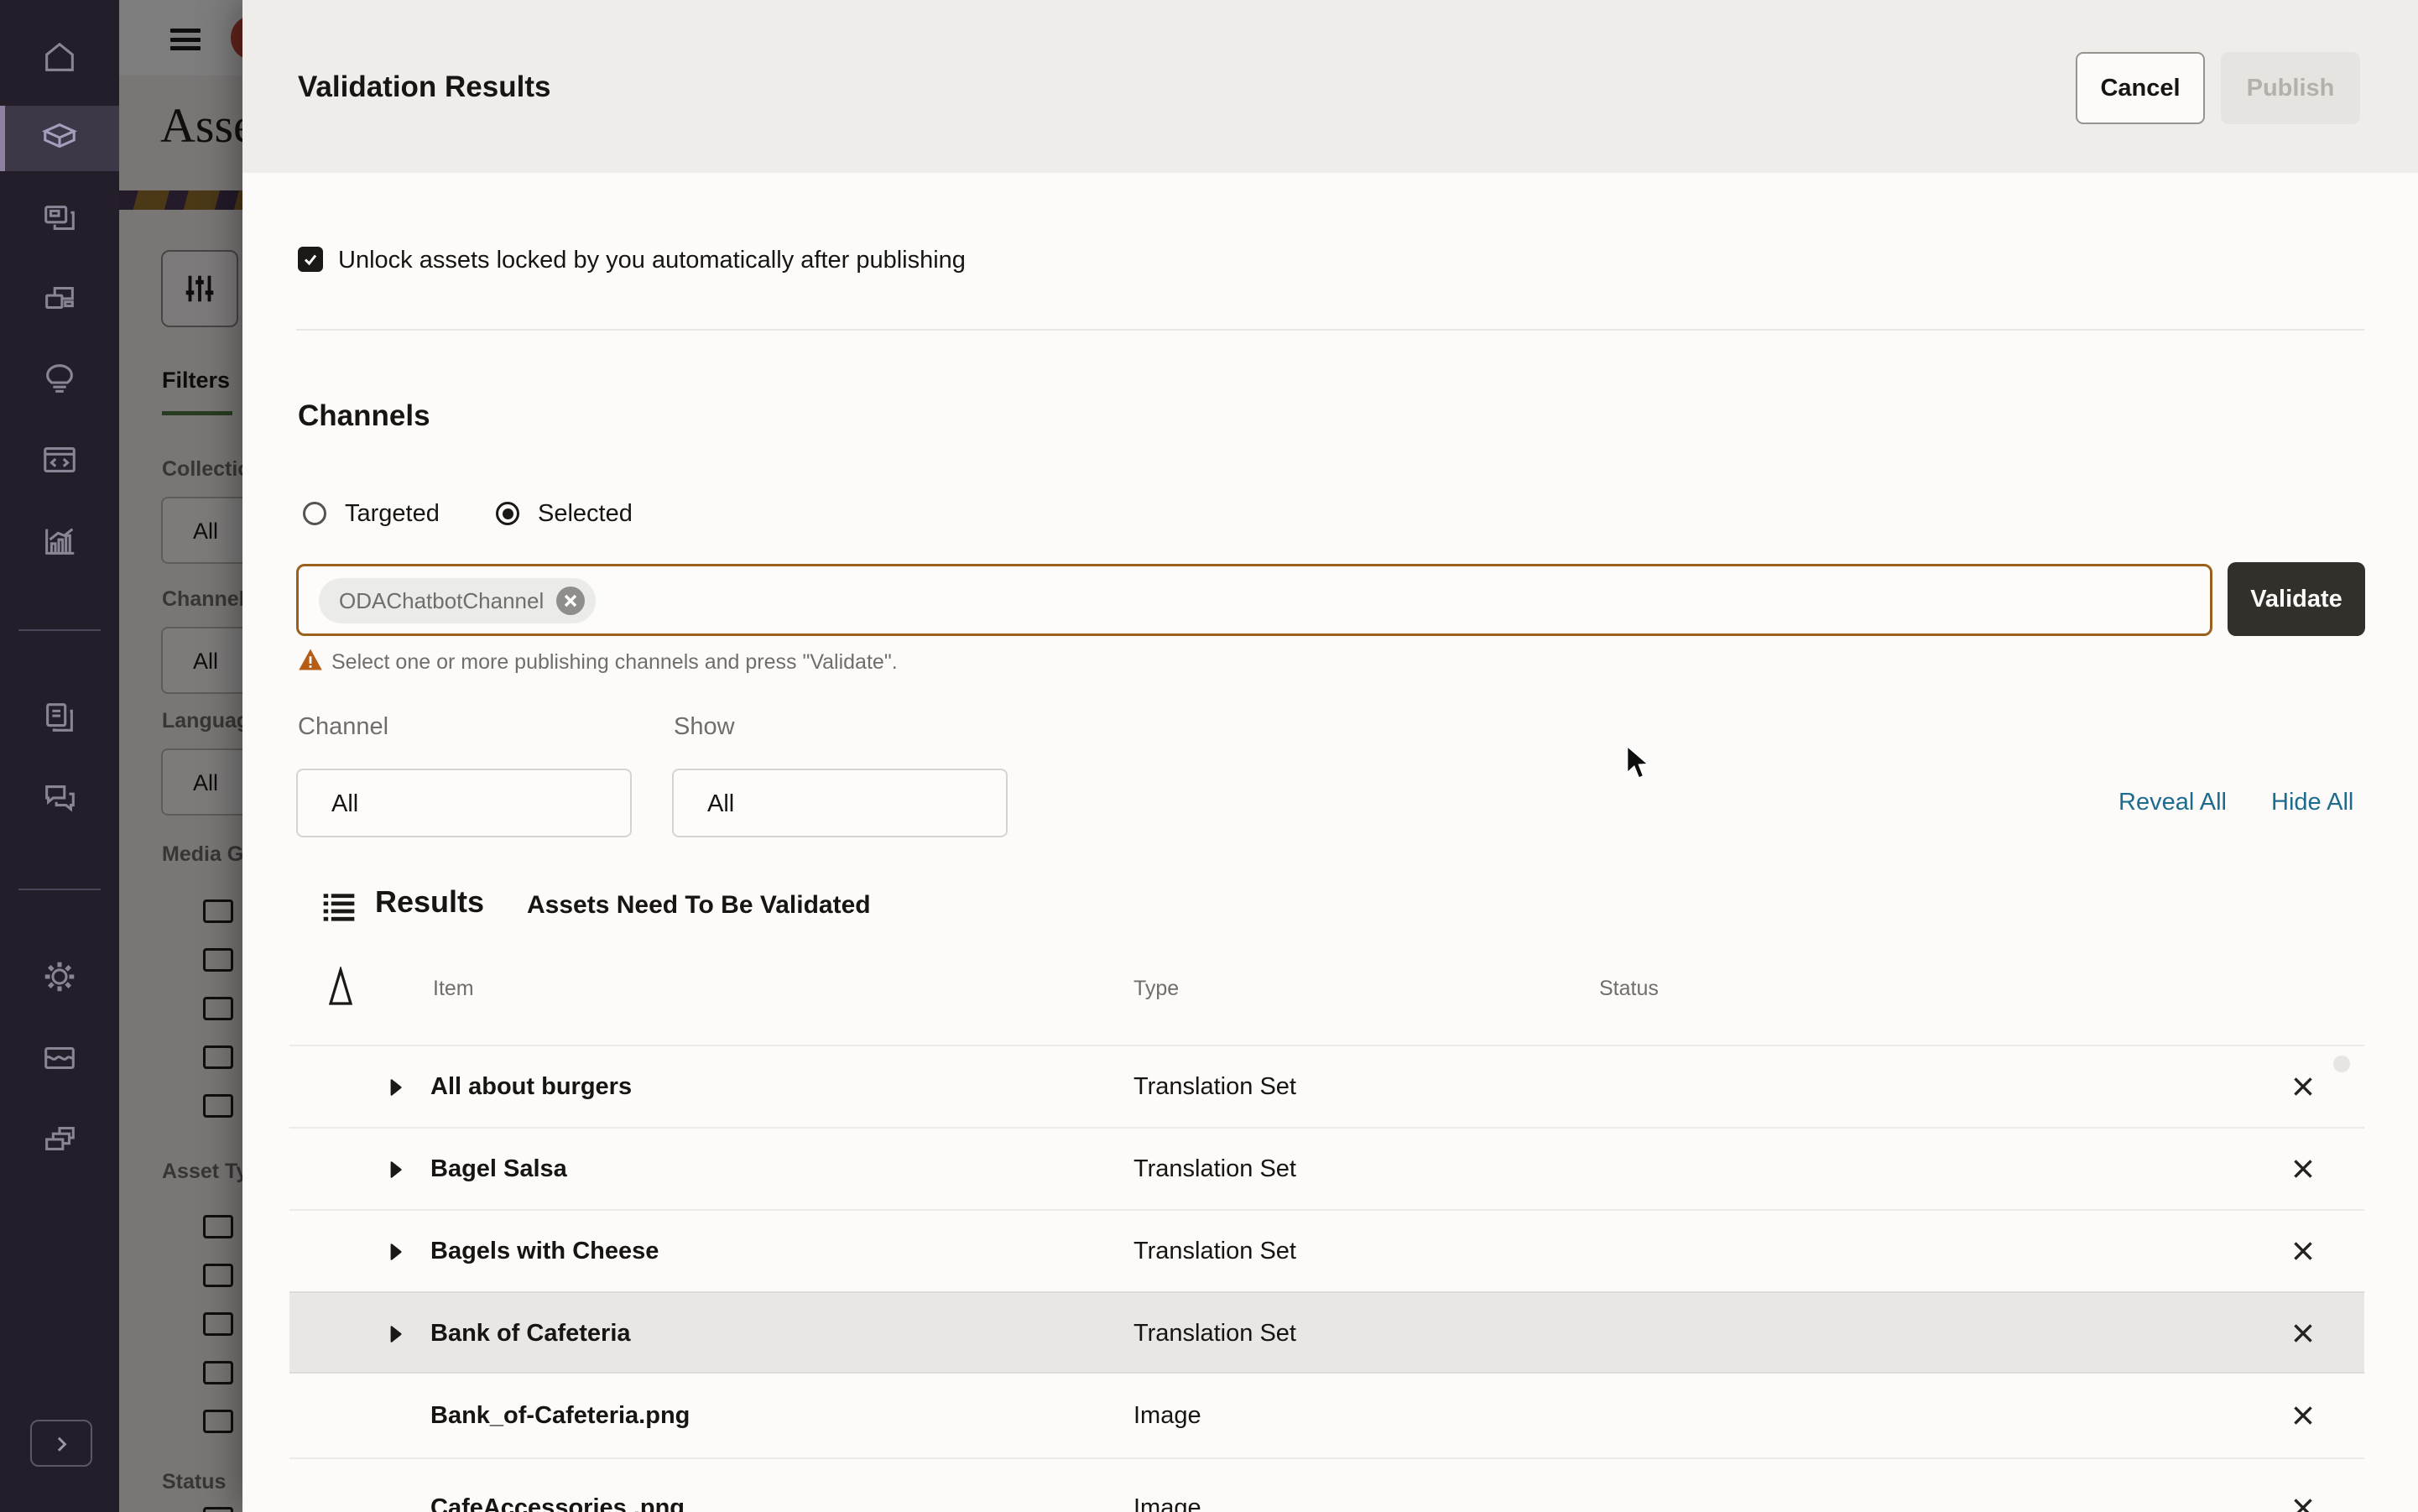 This screenshot has width=2418, height=1512. Describe the element at coordinates (1326, 1416) in the screenshot. I see `table-row: Bank_of-Cafeteria.png Image` at that location.